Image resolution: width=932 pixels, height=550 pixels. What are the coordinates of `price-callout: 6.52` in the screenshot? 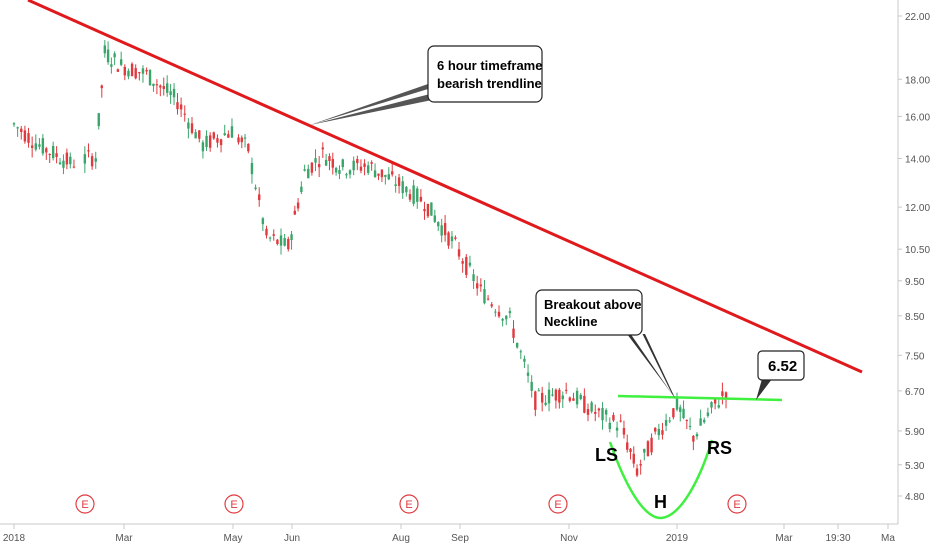 It's located at (780, 375).